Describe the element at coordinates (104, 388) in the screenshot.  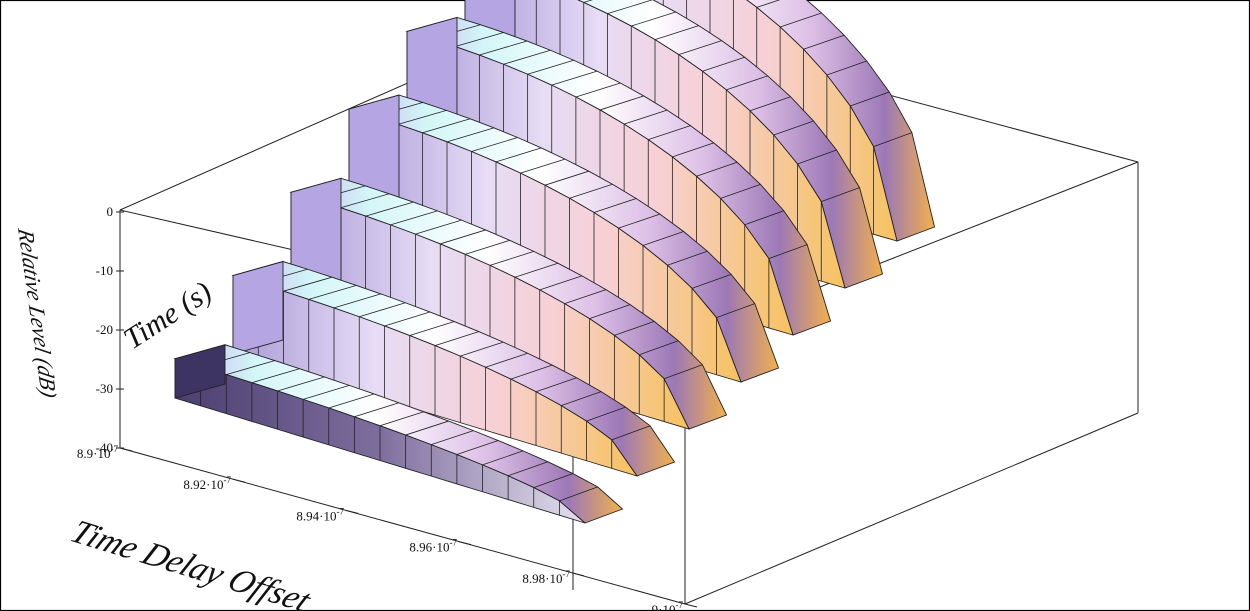
I see `z-tick-label: -30` at that location.